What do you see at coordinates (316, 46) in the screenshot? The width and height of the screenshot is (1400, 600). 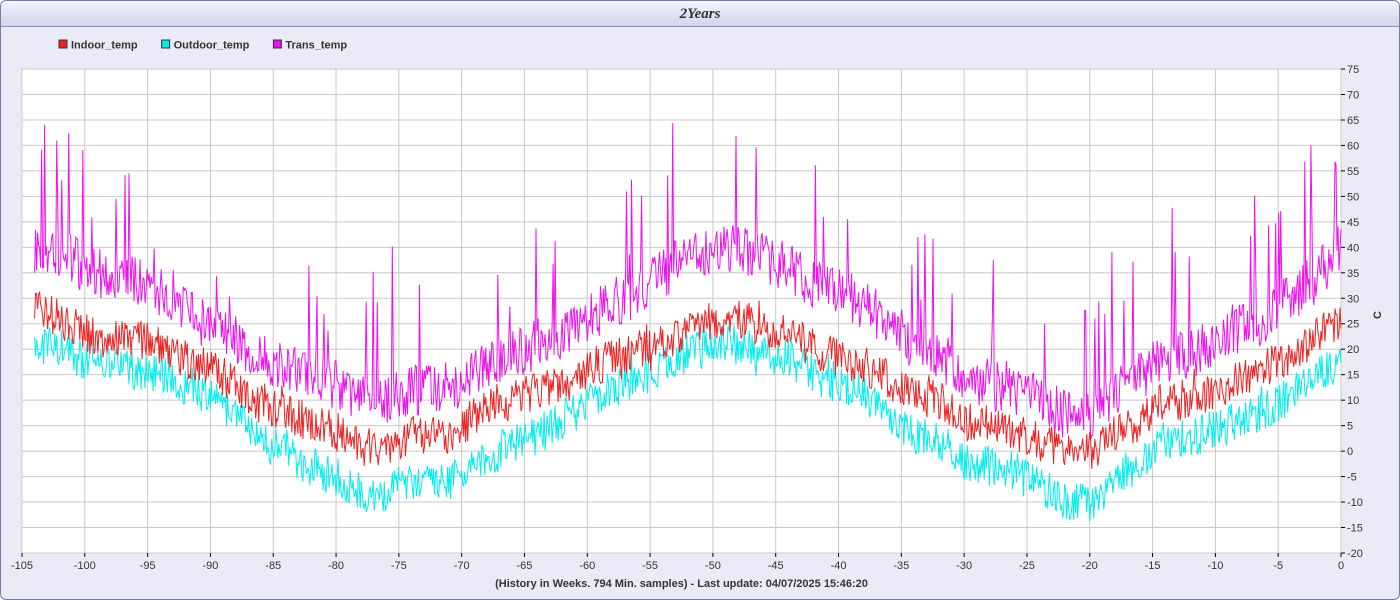 I see `legend-label: Trans_temp` at bounding box center [316, 46].